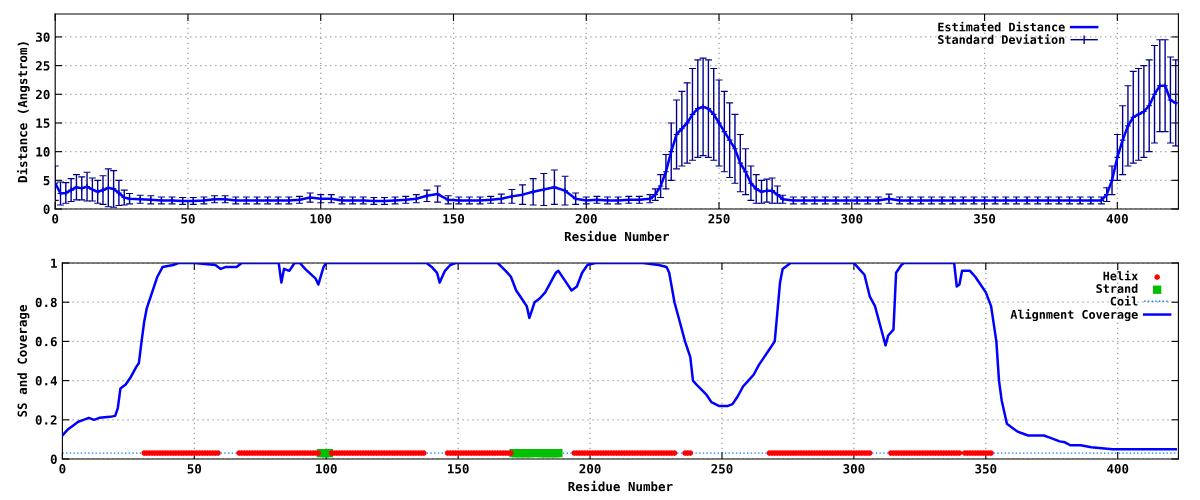  Describe the element at coordinates (43, 37) in the screenshot. I see `y-tick-label: 30` at that location.